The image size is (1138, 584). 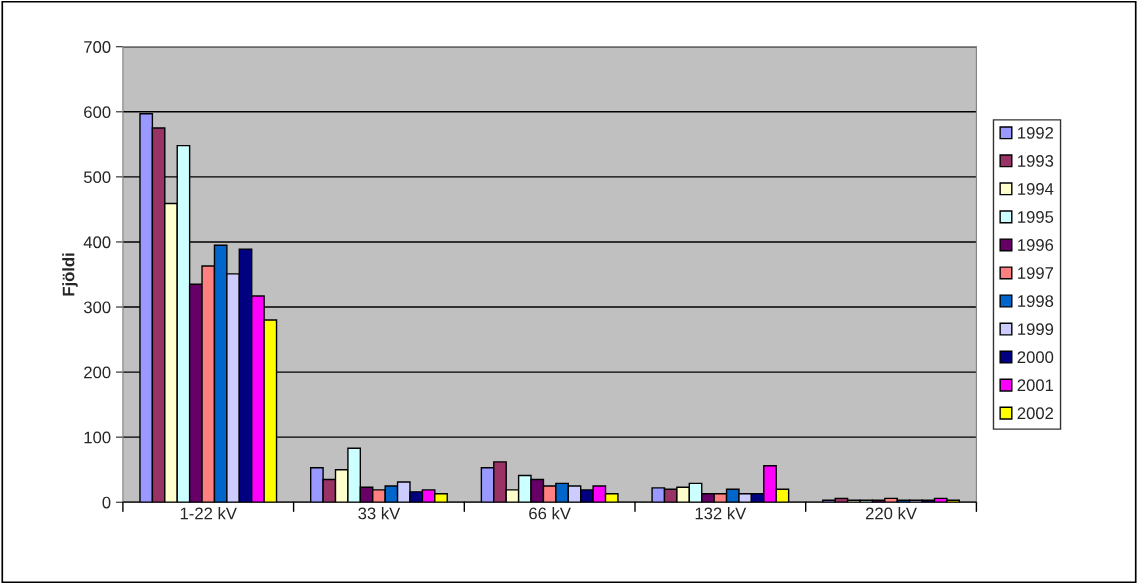 I want to click on y-tick-label: 400, so click(x=97, y=242).